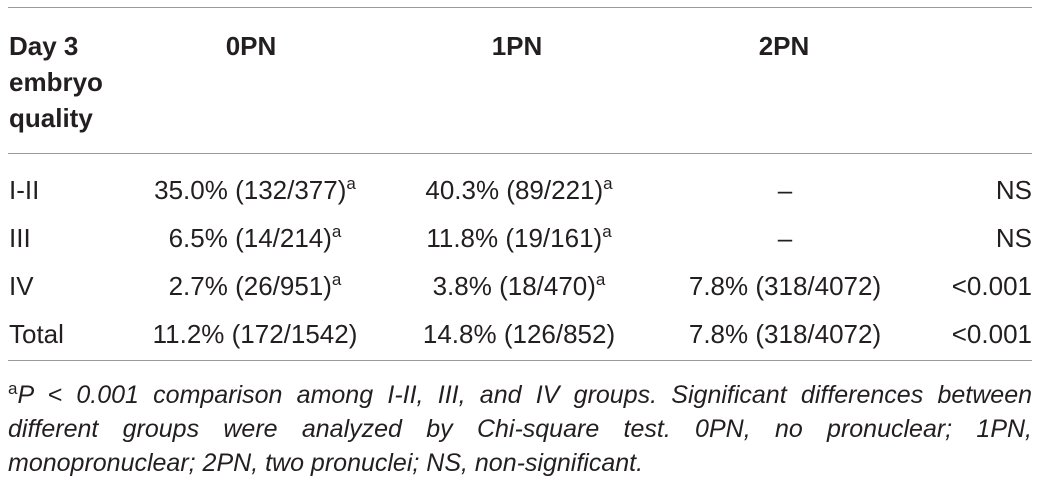  Describe the element at coordinates (51, 118) in the screenshot. I see `header-line-3: quality` at that location.